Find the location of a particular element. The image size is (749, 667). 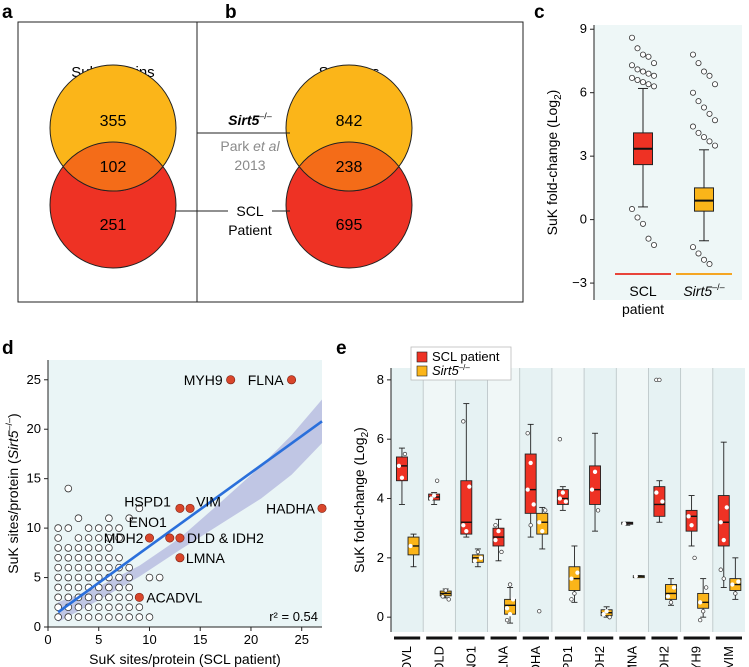

panel-e-box-sirt5-mdh2 is located at coordinates (671, 592).